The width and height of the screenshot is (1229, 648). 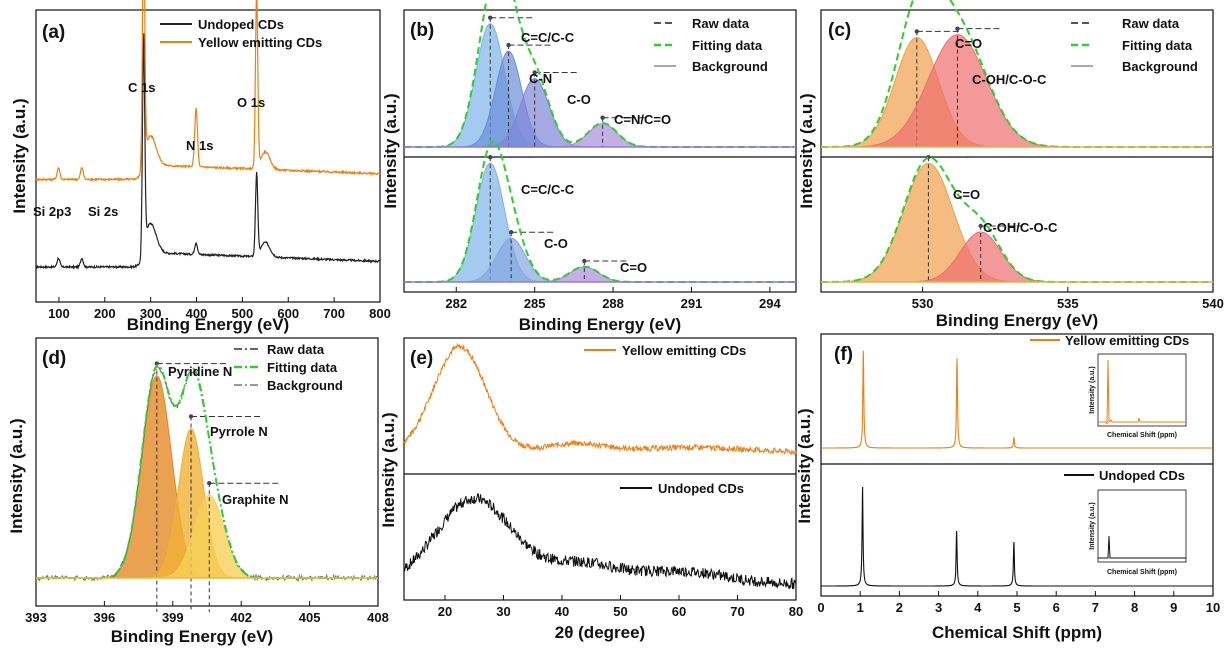 I want to click on legend-bg-c: Background, so click(x=1160, y=66).